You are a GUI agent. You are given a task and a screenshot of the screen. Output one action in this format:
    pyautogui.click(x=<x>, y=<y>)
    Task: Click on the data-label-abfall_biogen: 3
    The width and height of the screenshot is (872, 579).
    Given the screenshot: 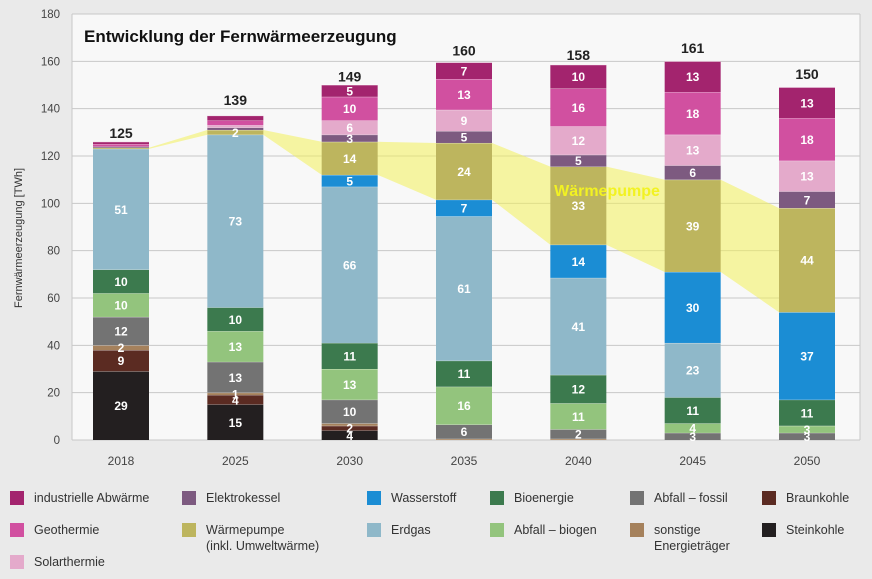 What is the action you would take?
    pyautogui.click(x=807, y=430)
    